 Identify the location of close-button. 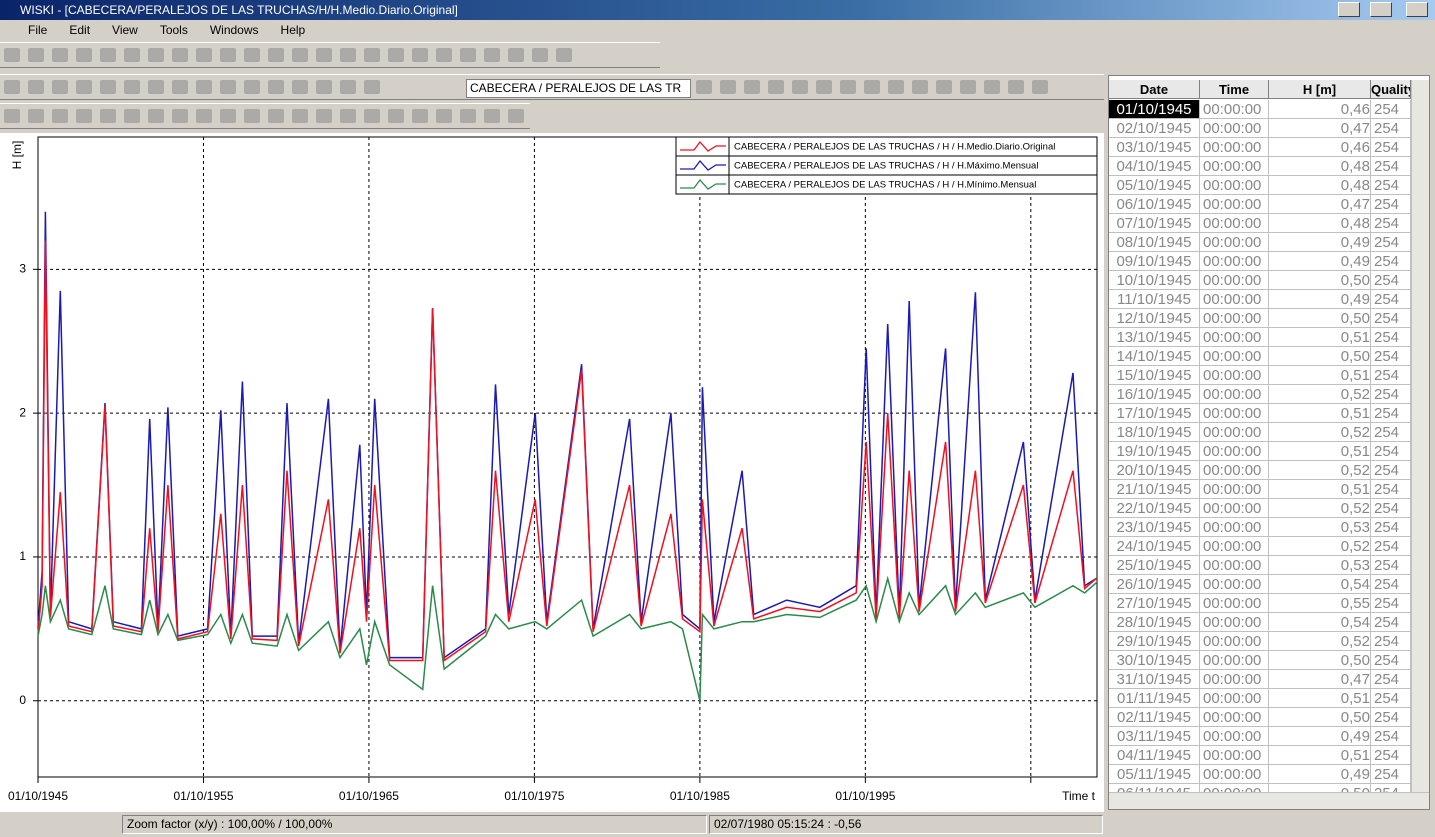
(1417, 9).